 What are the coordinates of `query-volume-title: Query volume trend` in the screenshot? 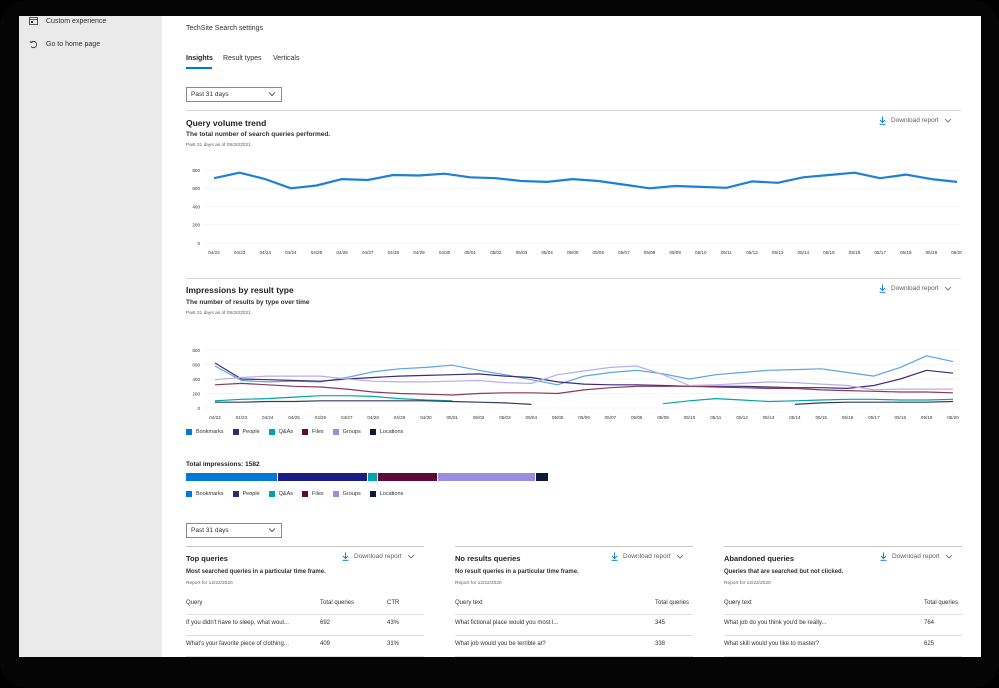 It's located at (226, 123).